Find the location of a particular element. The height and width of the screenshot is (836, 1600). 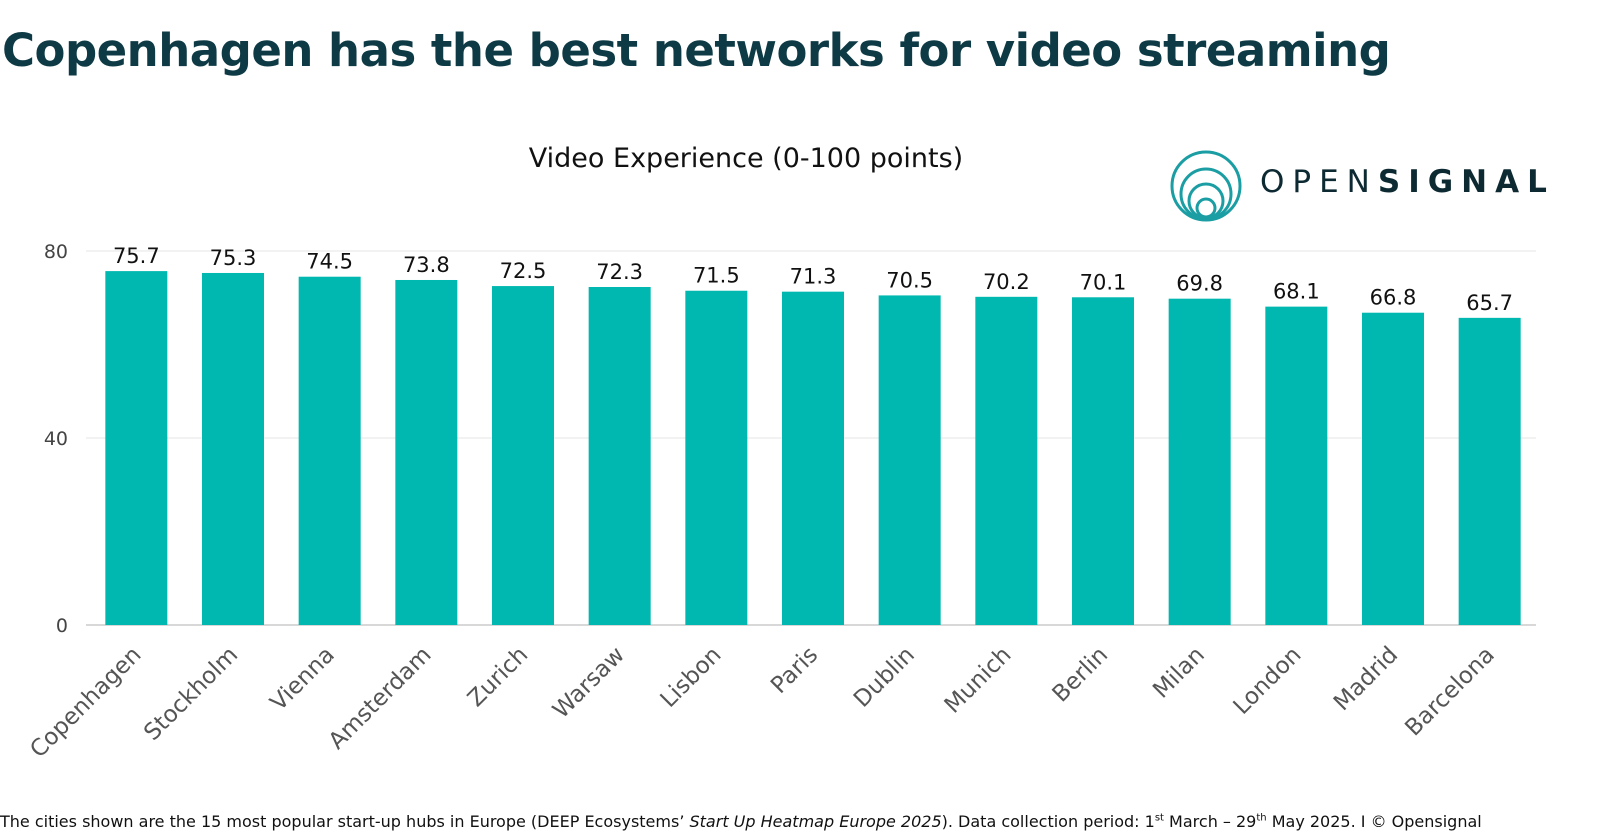

x-tick-label: Paris is located at coordinates (794, 670).